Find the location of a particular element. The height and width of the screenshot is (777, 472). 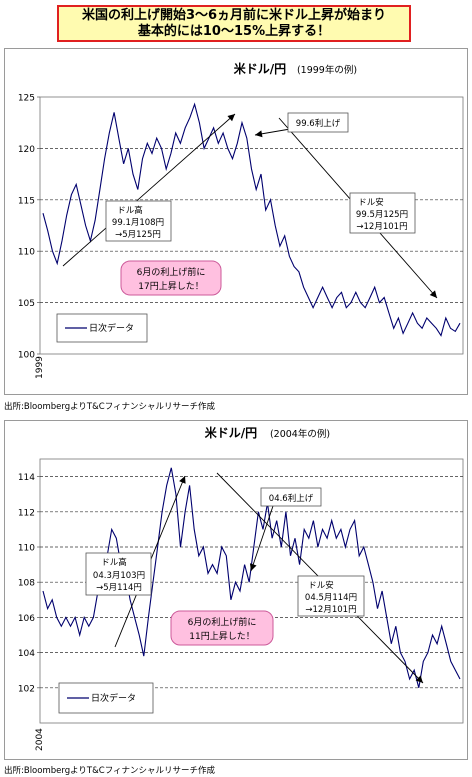

y-tick-label: 125 is located at coordinates (26, 99).